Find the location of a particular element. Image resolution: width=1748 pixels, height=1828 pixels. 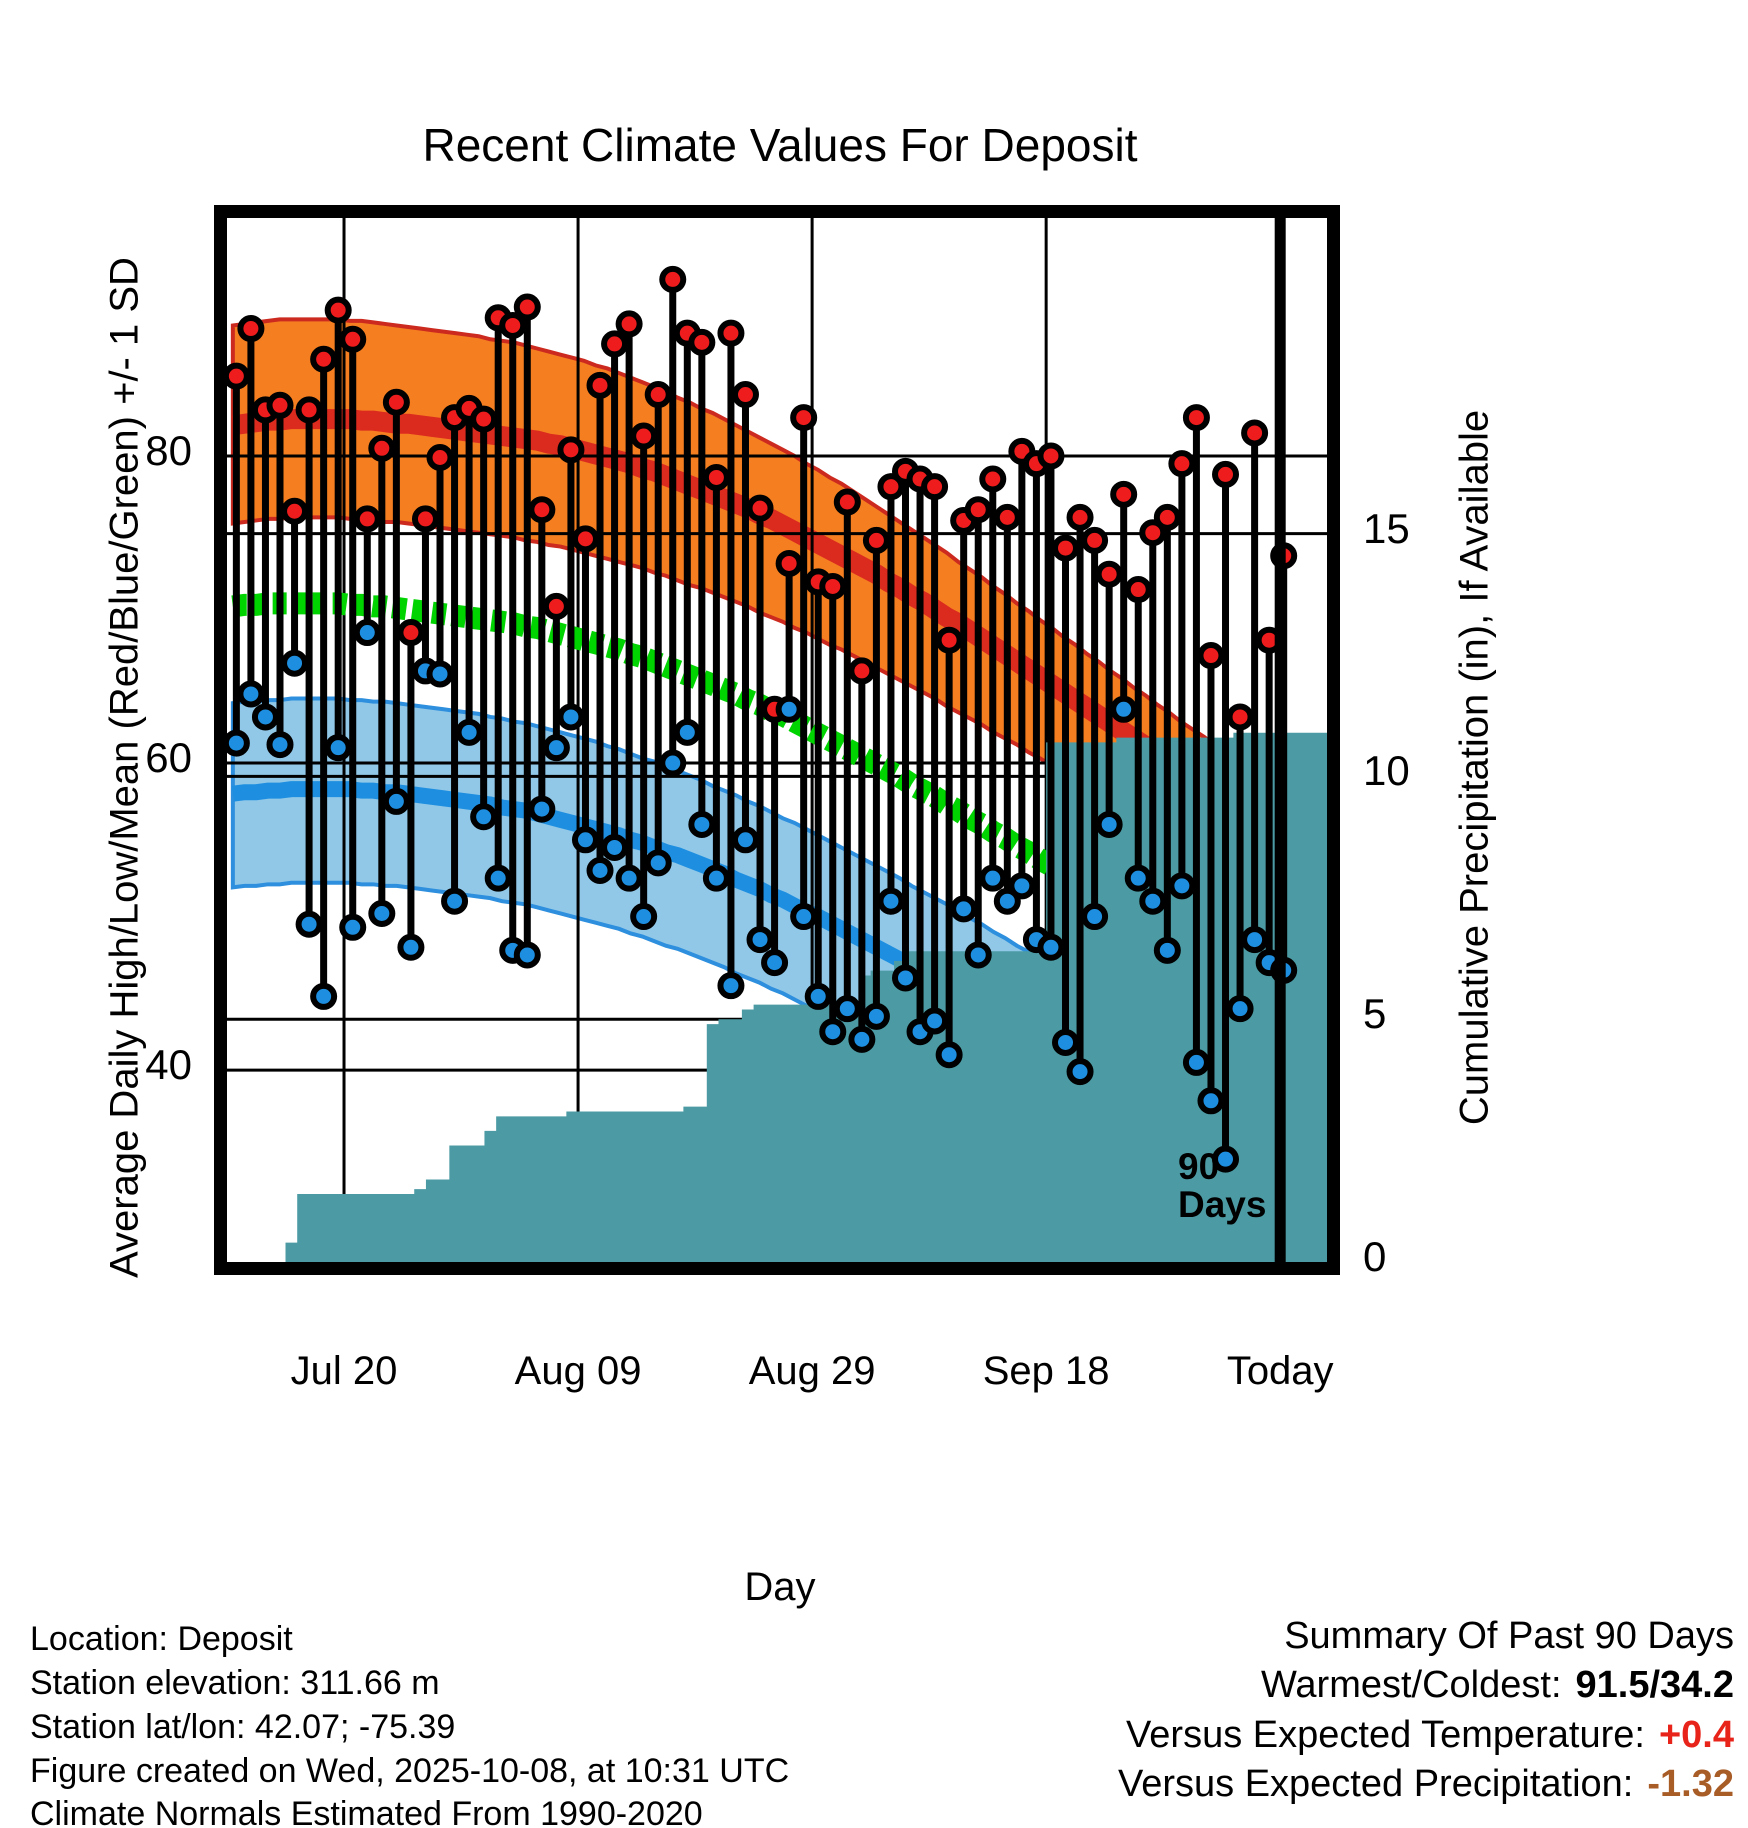

meta-elevation: Station elevation: 311.66 m is located at coordinates (235, 1682).